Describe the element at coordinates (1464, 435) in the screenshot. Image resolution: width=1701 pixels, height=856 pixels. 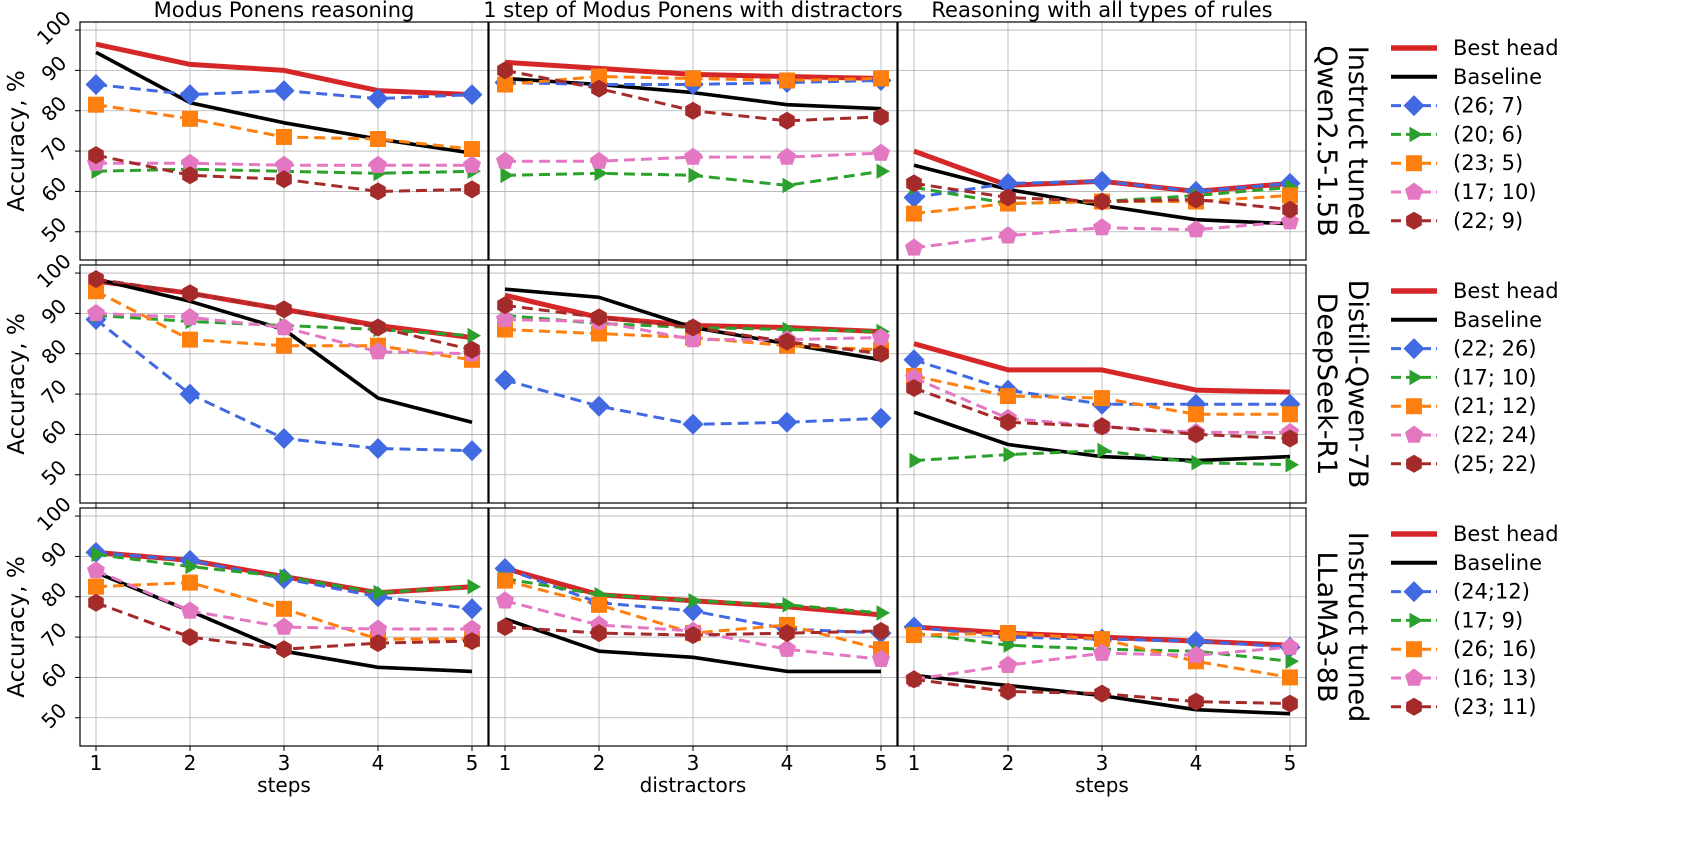
I see `legend-entry: (22; 24)` at that location.